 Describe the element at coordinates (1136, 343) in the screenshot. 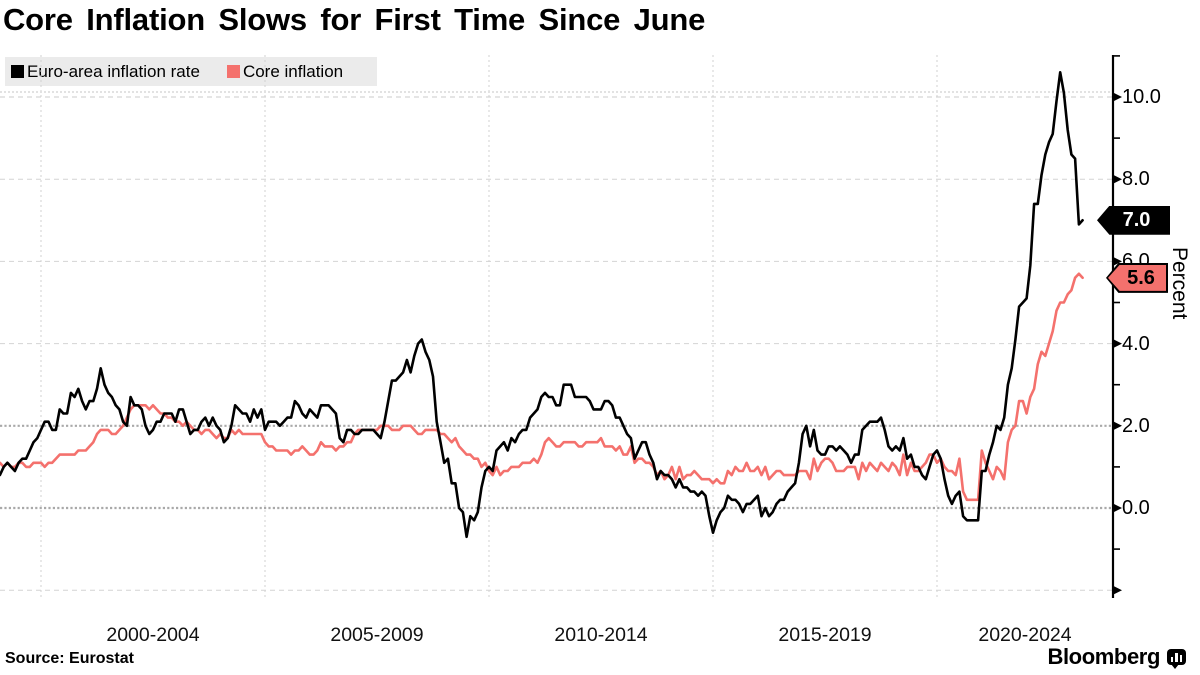

I see `y-tick-label: 4.0` at that location.